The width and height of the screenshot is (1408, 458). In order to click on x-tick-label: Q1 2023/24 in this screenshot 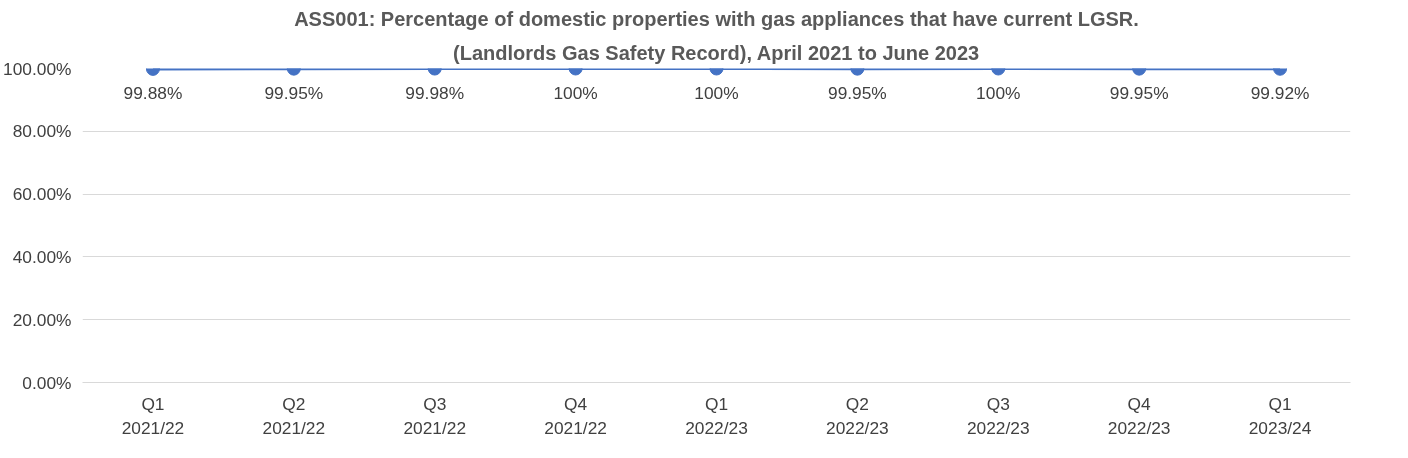, I will do `click(1280, 415)`.